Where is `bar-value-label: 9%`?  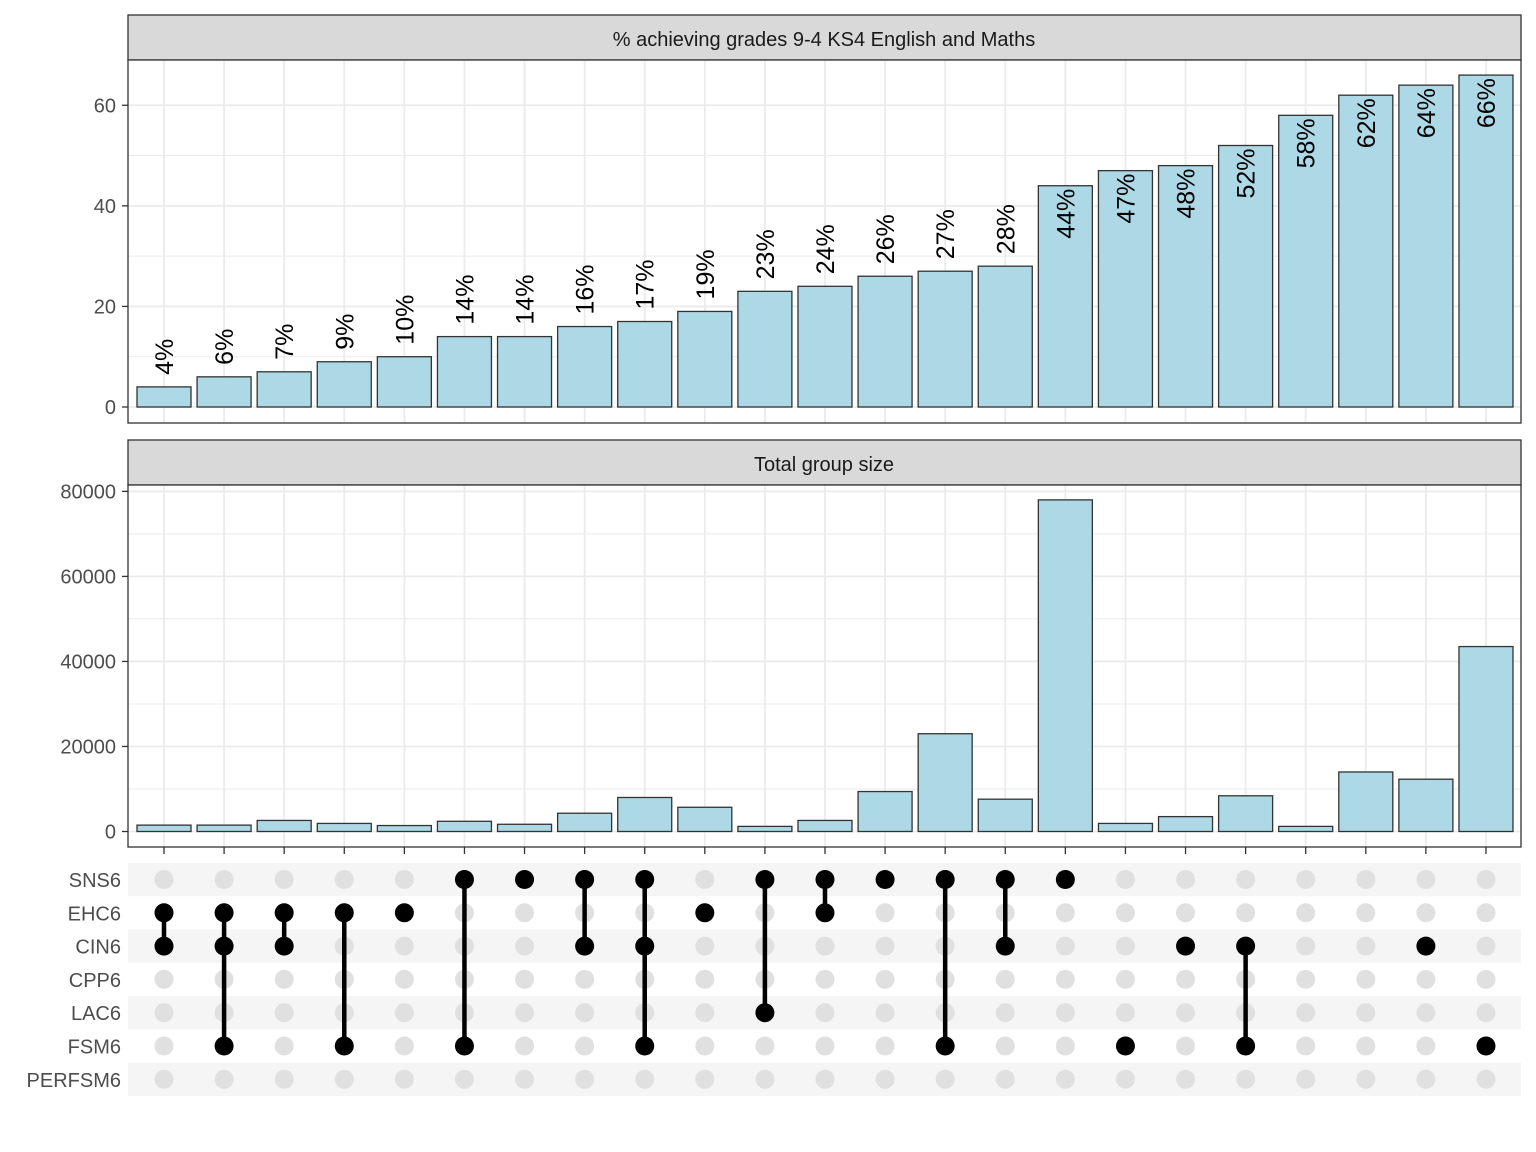 bar-value-label: 9% is located at coordinates (345, 332).